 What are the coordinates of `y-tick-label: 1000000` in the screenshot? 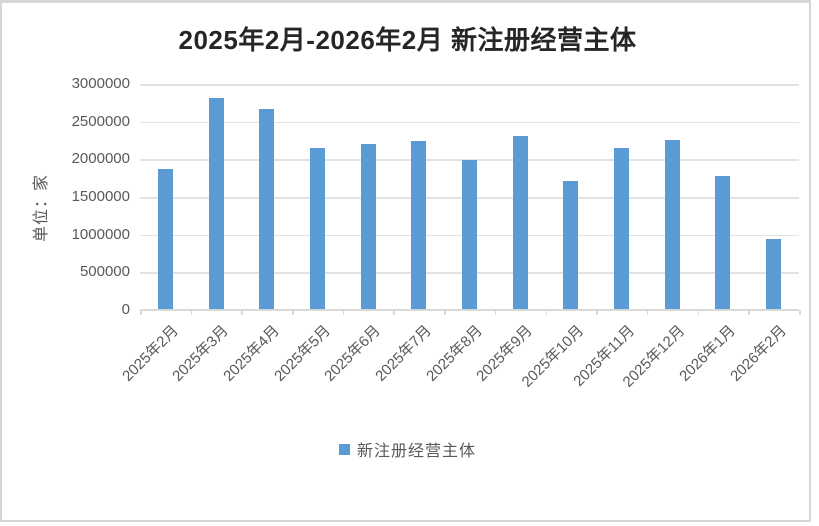 It's located at (100, 234).